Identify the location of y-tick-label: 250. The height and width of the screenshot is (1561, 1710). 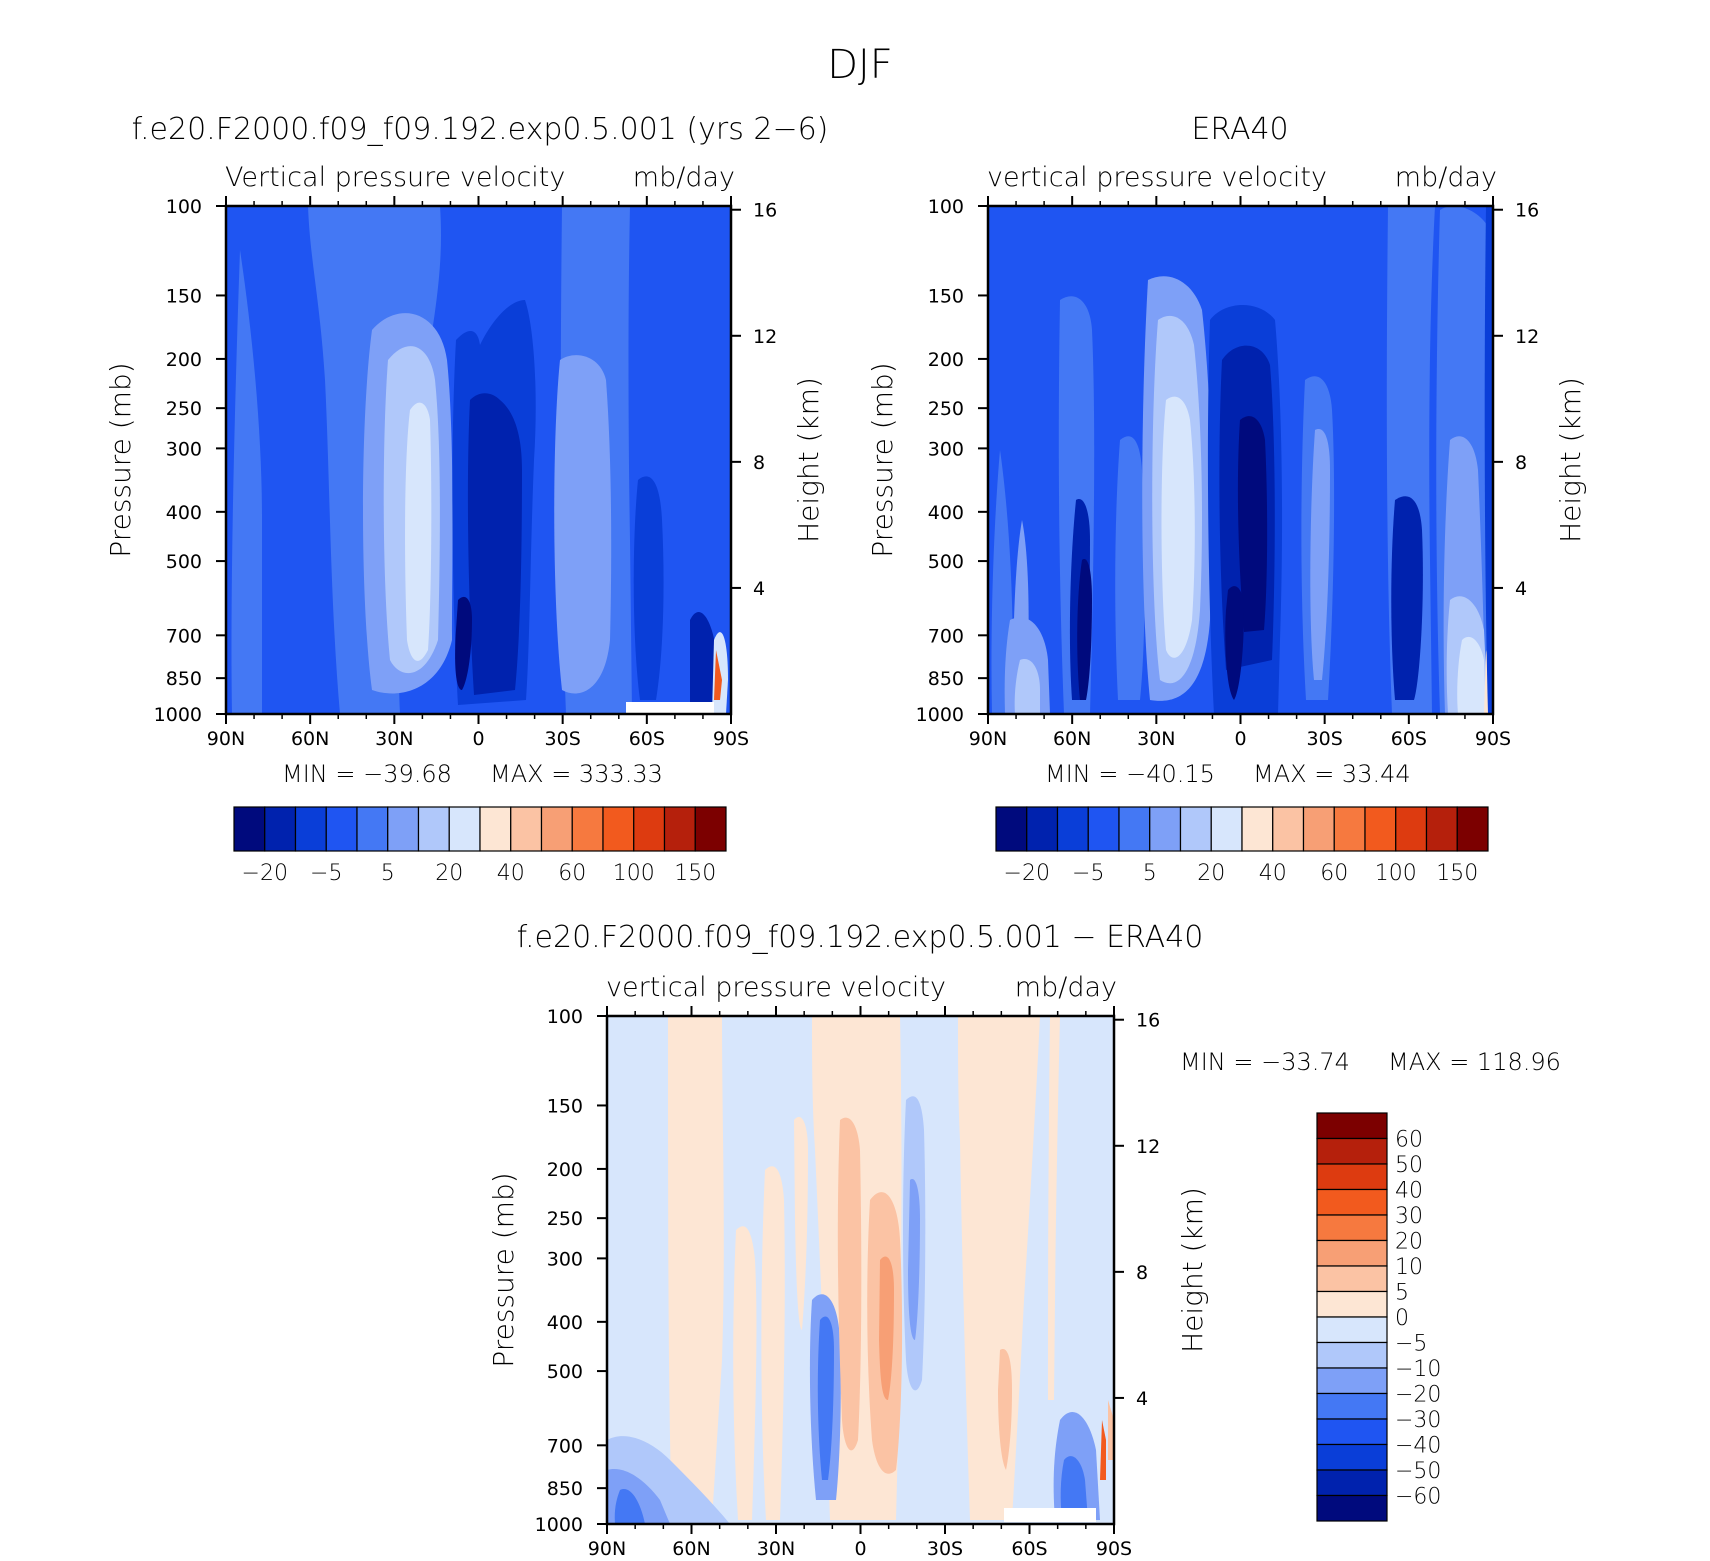
(184, 409).